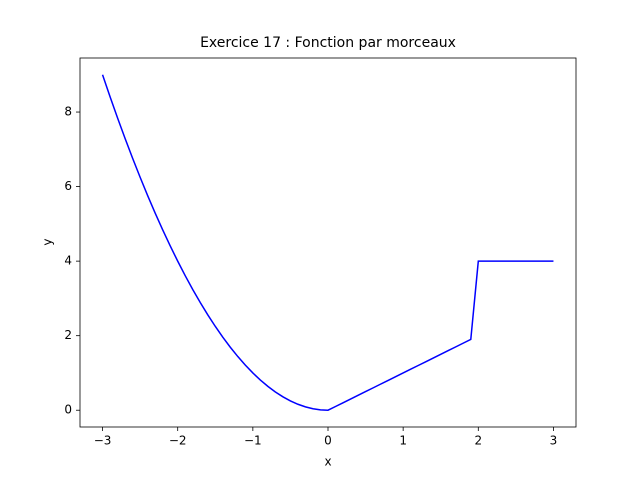 This screenshot has height=480, width=640. Describe the element at coordinates (327, 462) in the screenshot. I see `x-axis-label: x` at that location.